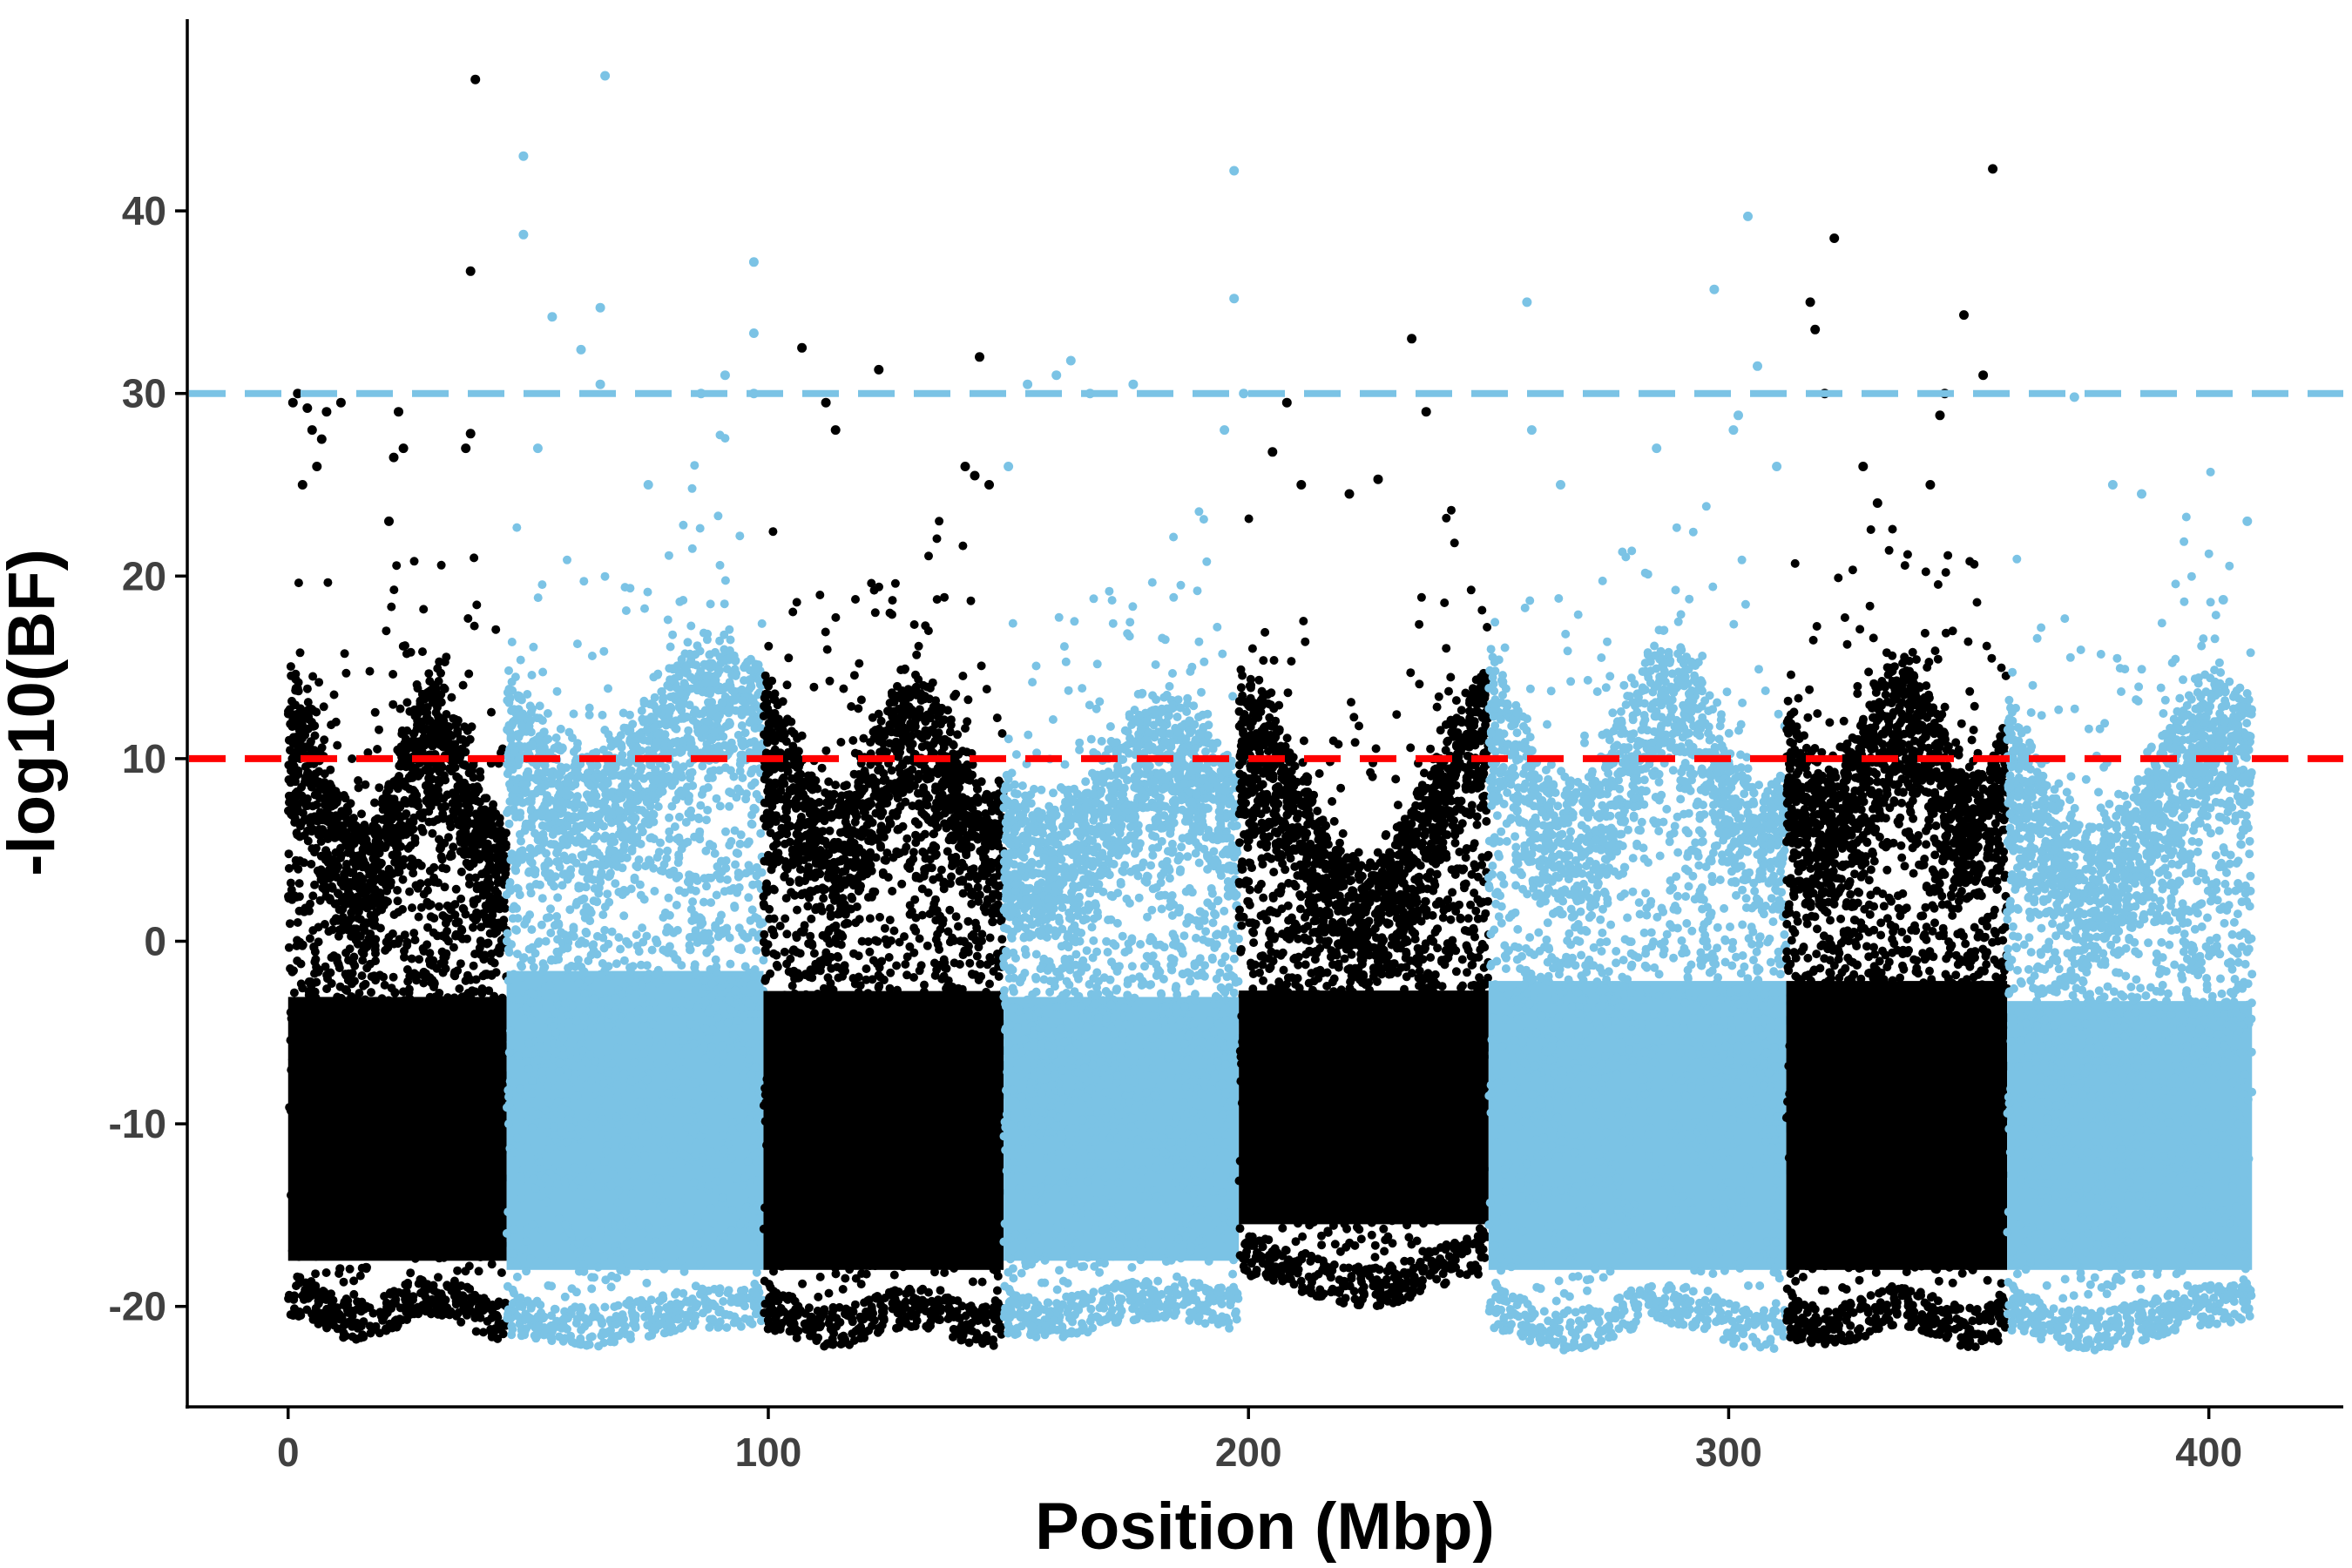  What do you see at coordinates (1248, 1452) in the screenshot?
I see `x-tick-label: 200` at bounding box center [1248, 1452].